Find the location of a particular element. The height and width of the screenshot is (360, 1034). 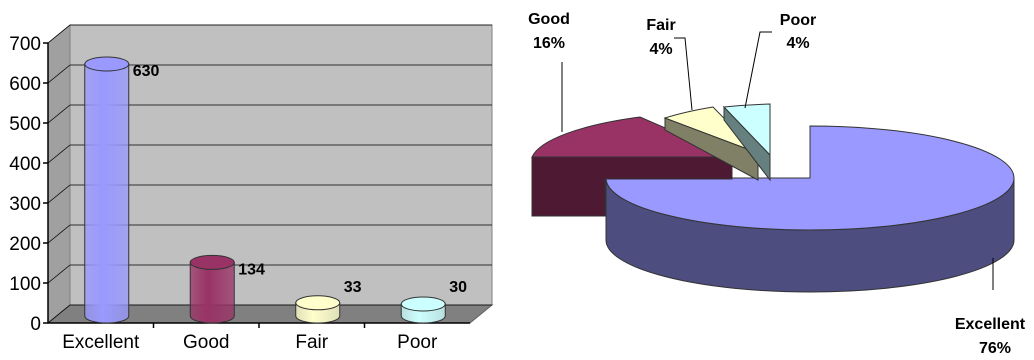

y-tick-label: 200 is located at coordinates (25, 244).